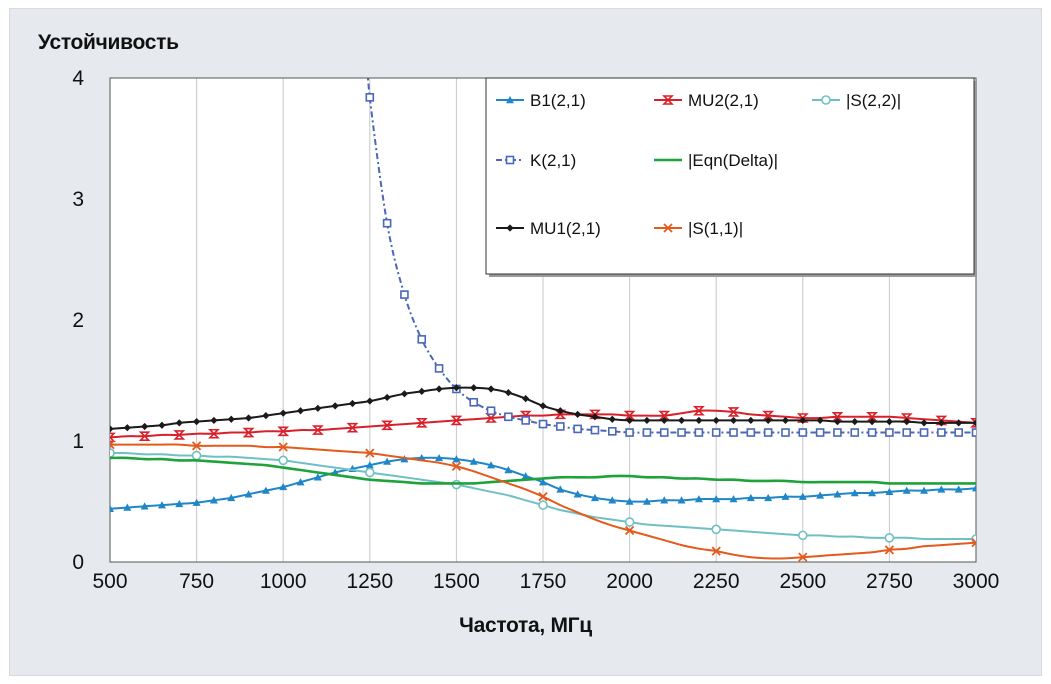  What do you see at coordinates (543, 581) in the screenshot?
I see `x-tick-label: 1750` at bounding box center [543, 581].